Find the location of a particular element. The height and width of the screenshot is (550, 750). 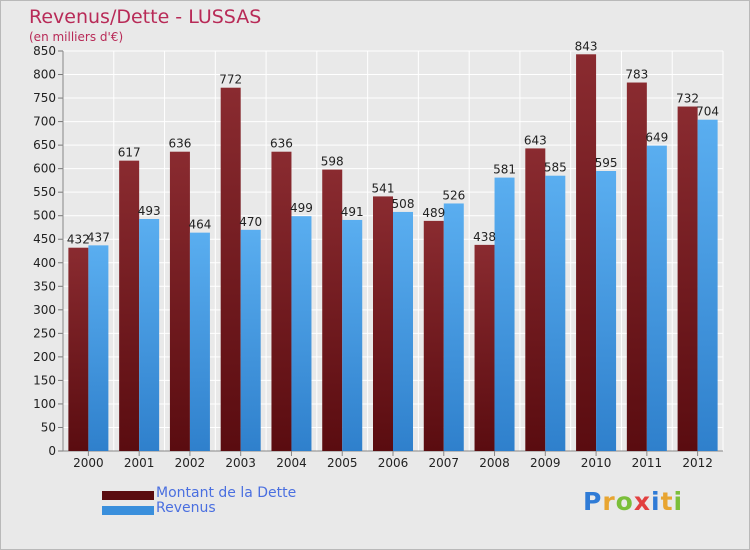

x-tick-label: 2003 is located at coordinates (240, 463).